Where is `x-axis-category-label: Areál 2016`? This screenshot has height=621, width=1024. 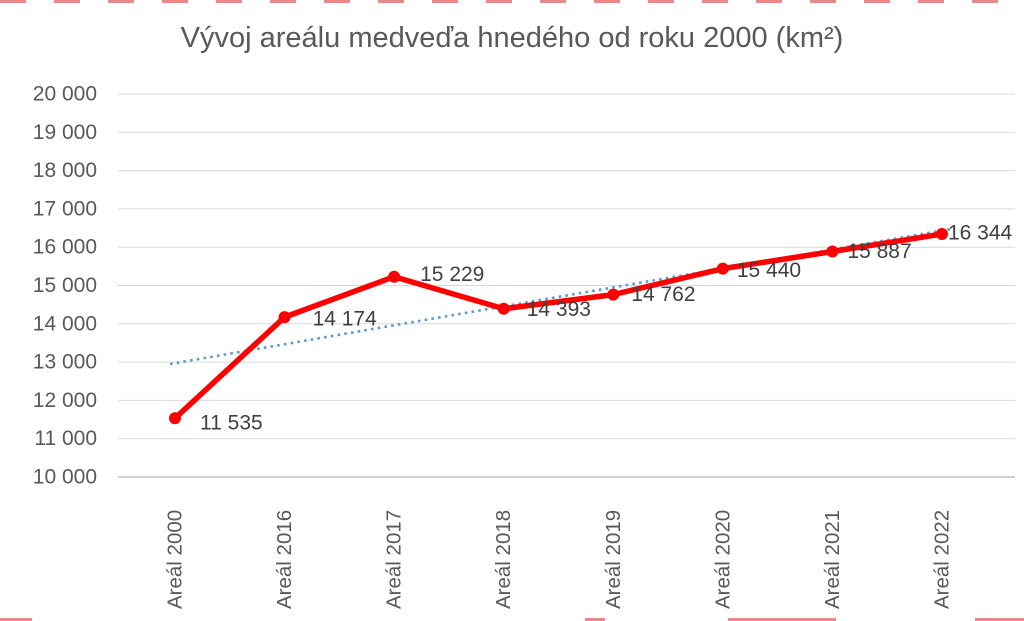 x-axis-category-label: Areál 2016 is located at coordinates (284, 559).